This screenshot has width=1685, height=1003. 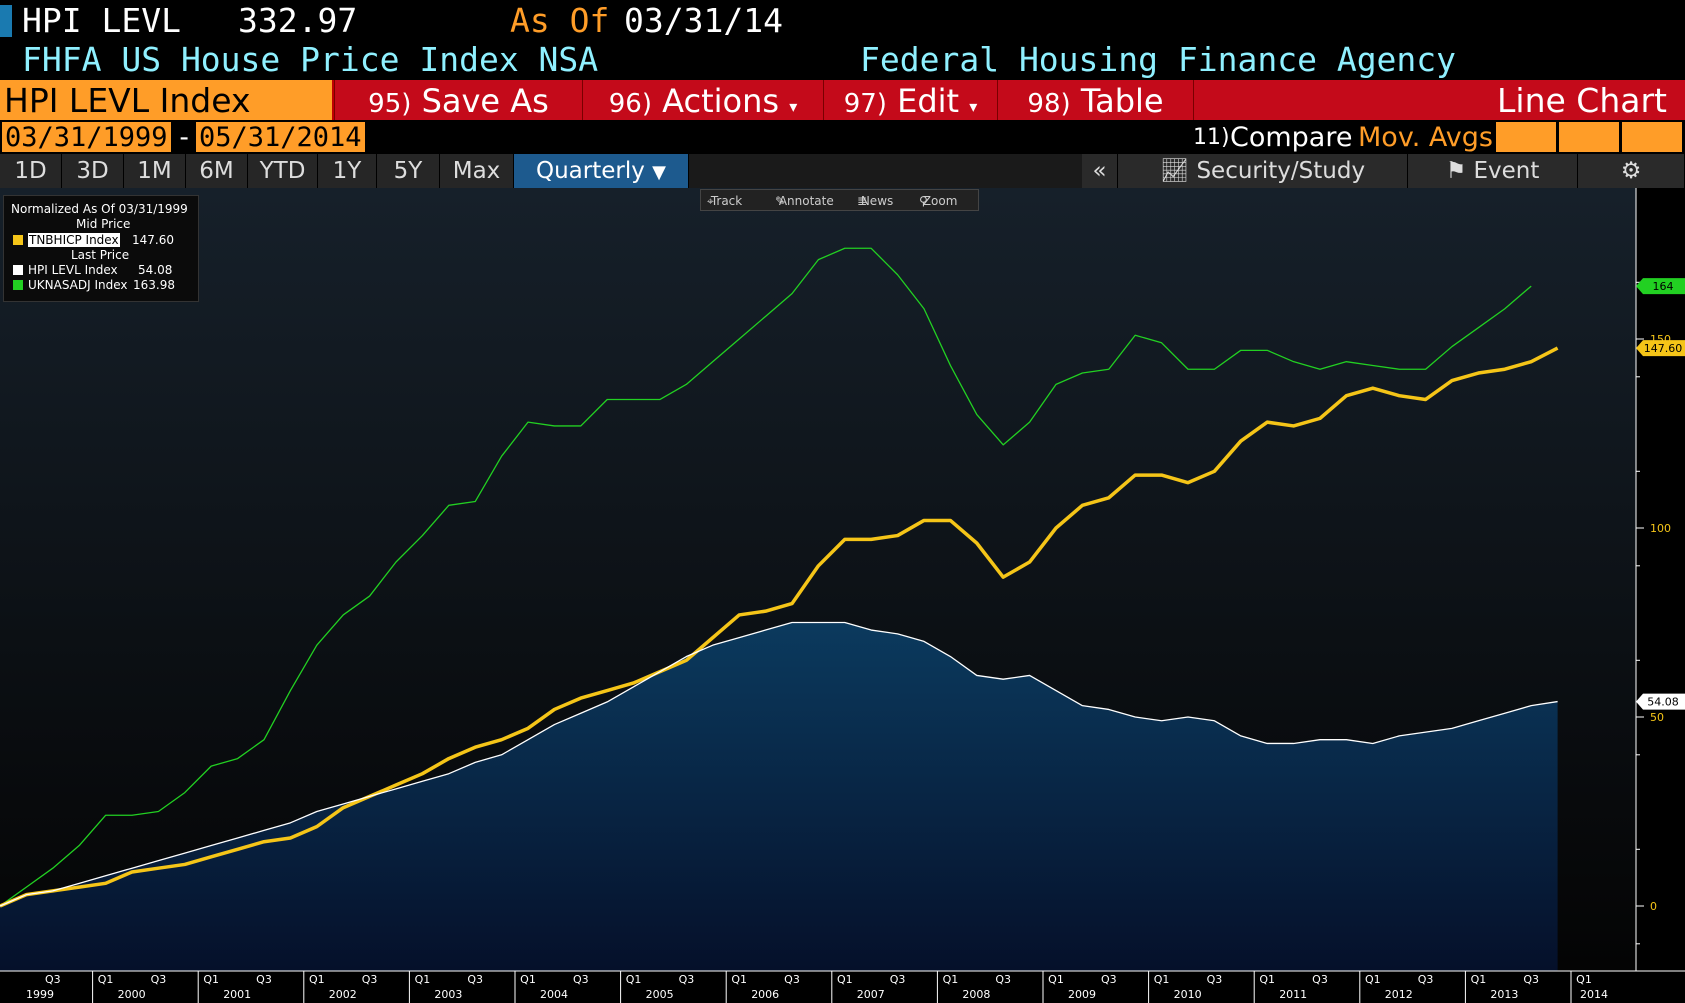 What do you see at coordinates (1425, 137) in the screenshot?
I see `moving-averages-button: Mov. Avgs` at bounding box center [1425, 137].